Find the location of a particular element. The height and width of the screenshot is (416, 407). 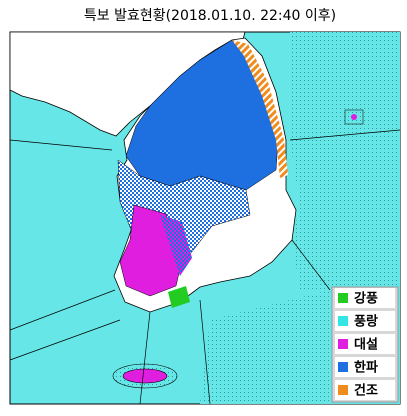

map-title: 특보 발효현황(2018.01.10. 22:40 이후) is located at coordinates (210, 16).